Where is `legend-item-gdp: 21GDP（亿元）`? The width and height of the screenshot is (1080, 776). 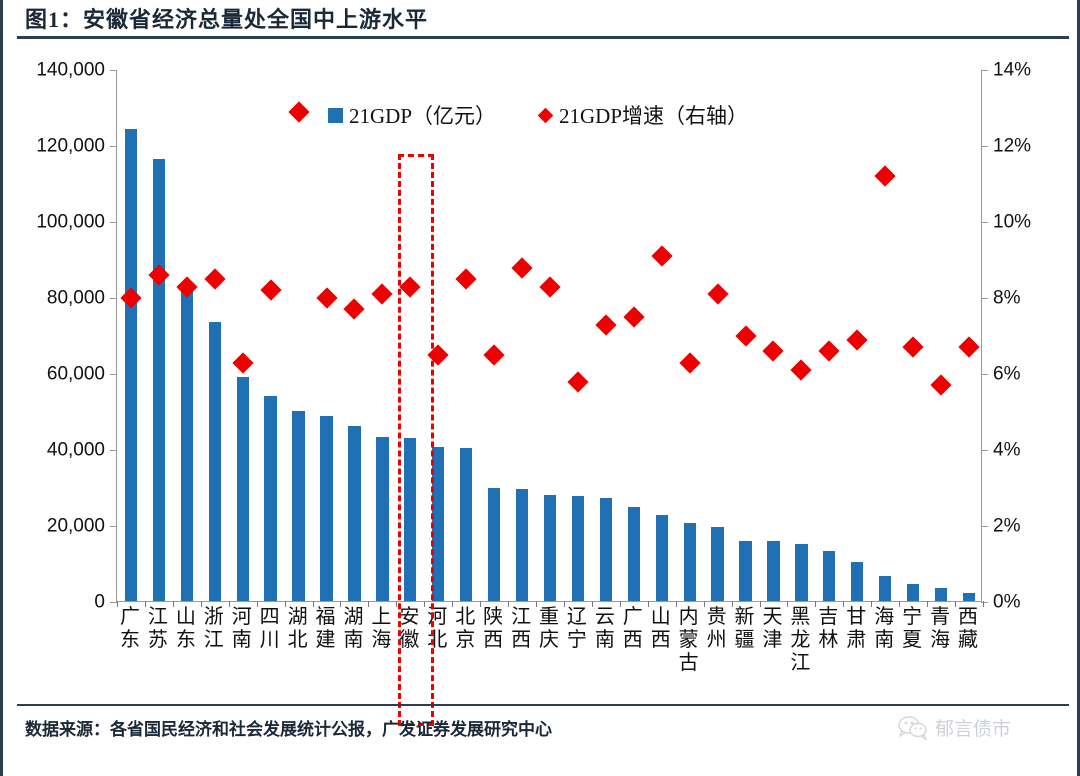 legend-item-gdp: 21GDP（亿元） is located at coordinates (412, 115).